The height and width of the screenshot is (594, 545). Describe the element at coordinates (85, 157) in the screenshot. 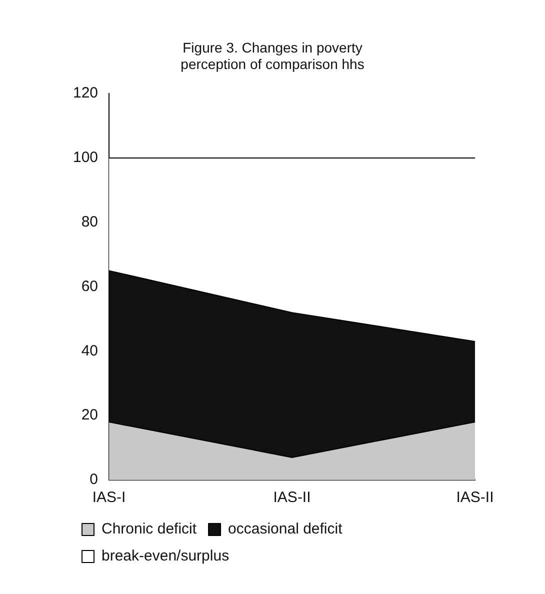

I see `y-tick-label: 100` at that location.